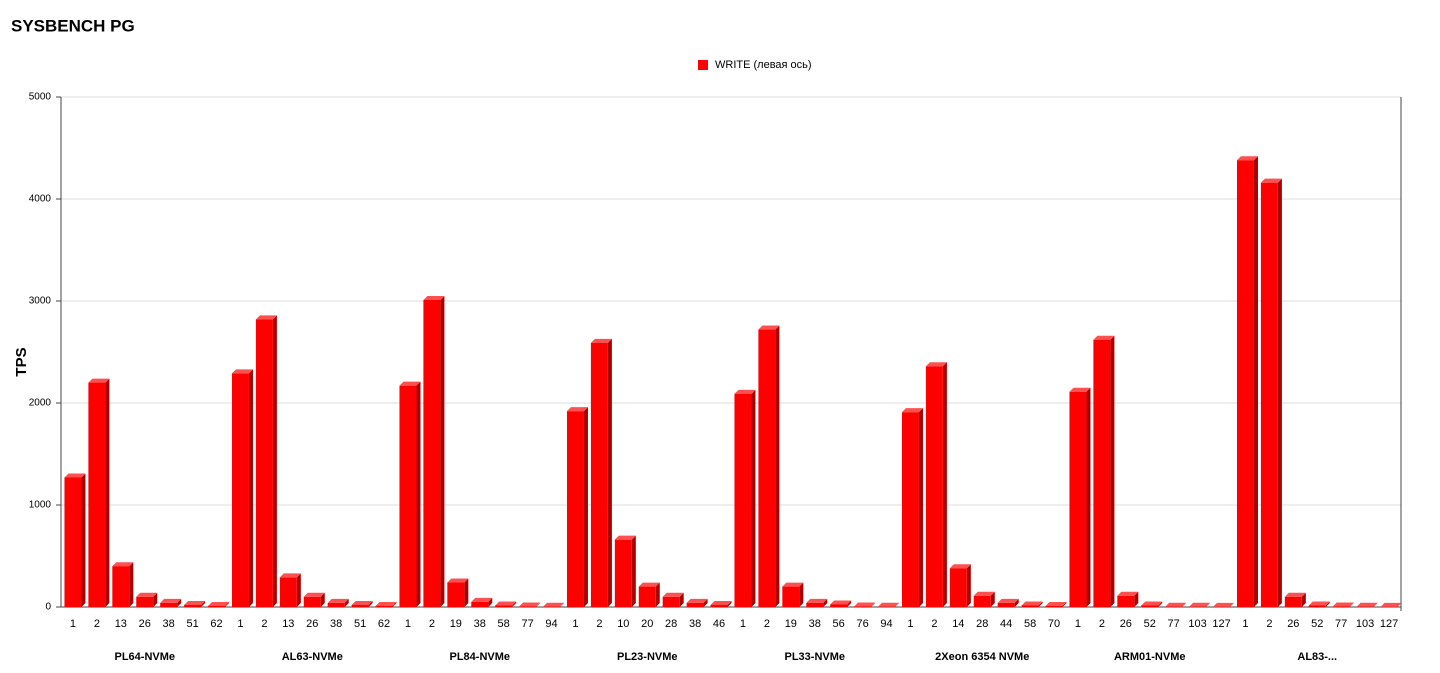 The height and width of the screenshot is (673, 1440). I want to click on group-label: PL23-NVMe, so click(647, 657).